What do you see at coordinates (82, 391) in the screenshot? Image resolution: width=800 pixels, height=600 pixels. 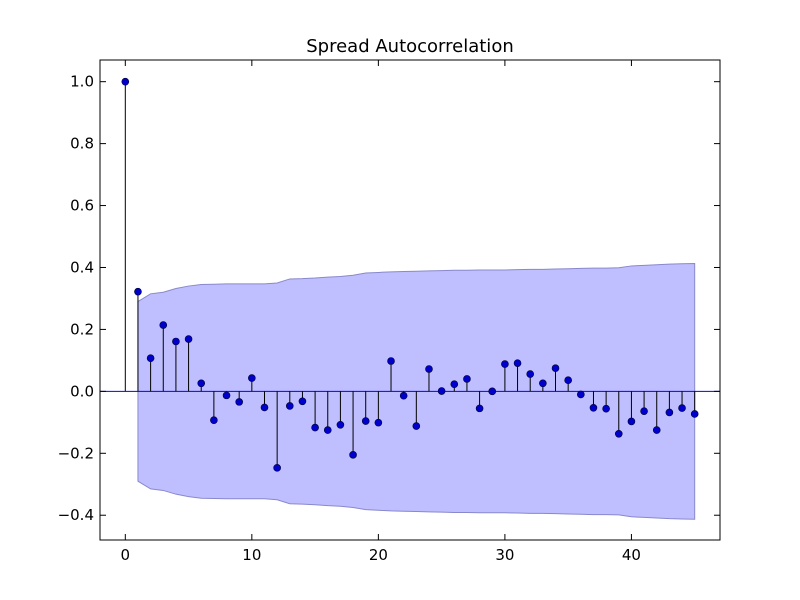 I see `y-tick-label: 0.0` at bounding box center [82, 391].